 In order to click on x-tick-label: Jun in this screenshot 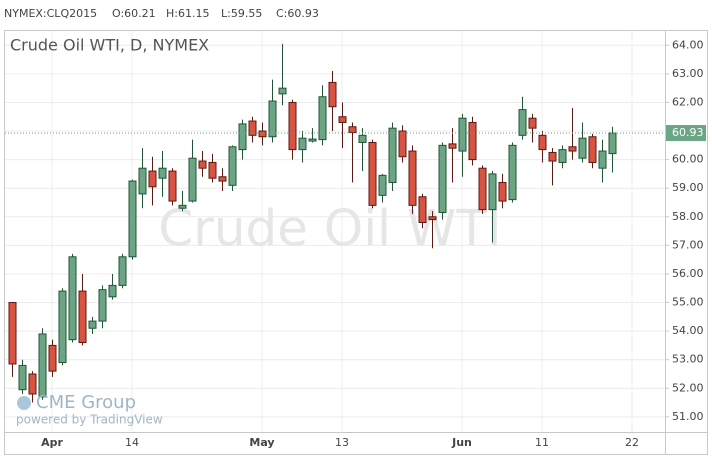, I will do `click(461, 442)`.